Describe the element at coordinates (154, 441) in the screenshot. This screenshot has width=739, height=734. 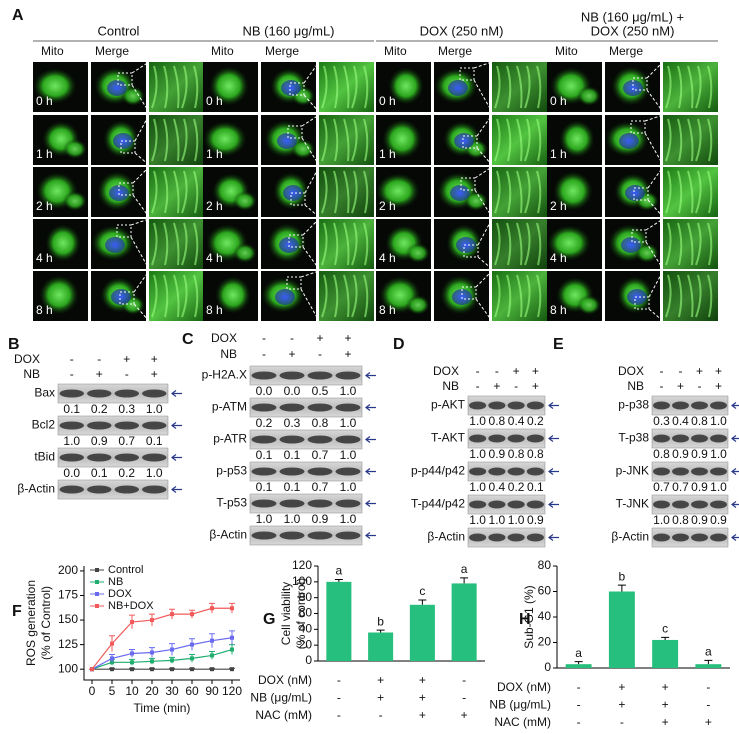
I see `band-quant: 0.1` at that location.